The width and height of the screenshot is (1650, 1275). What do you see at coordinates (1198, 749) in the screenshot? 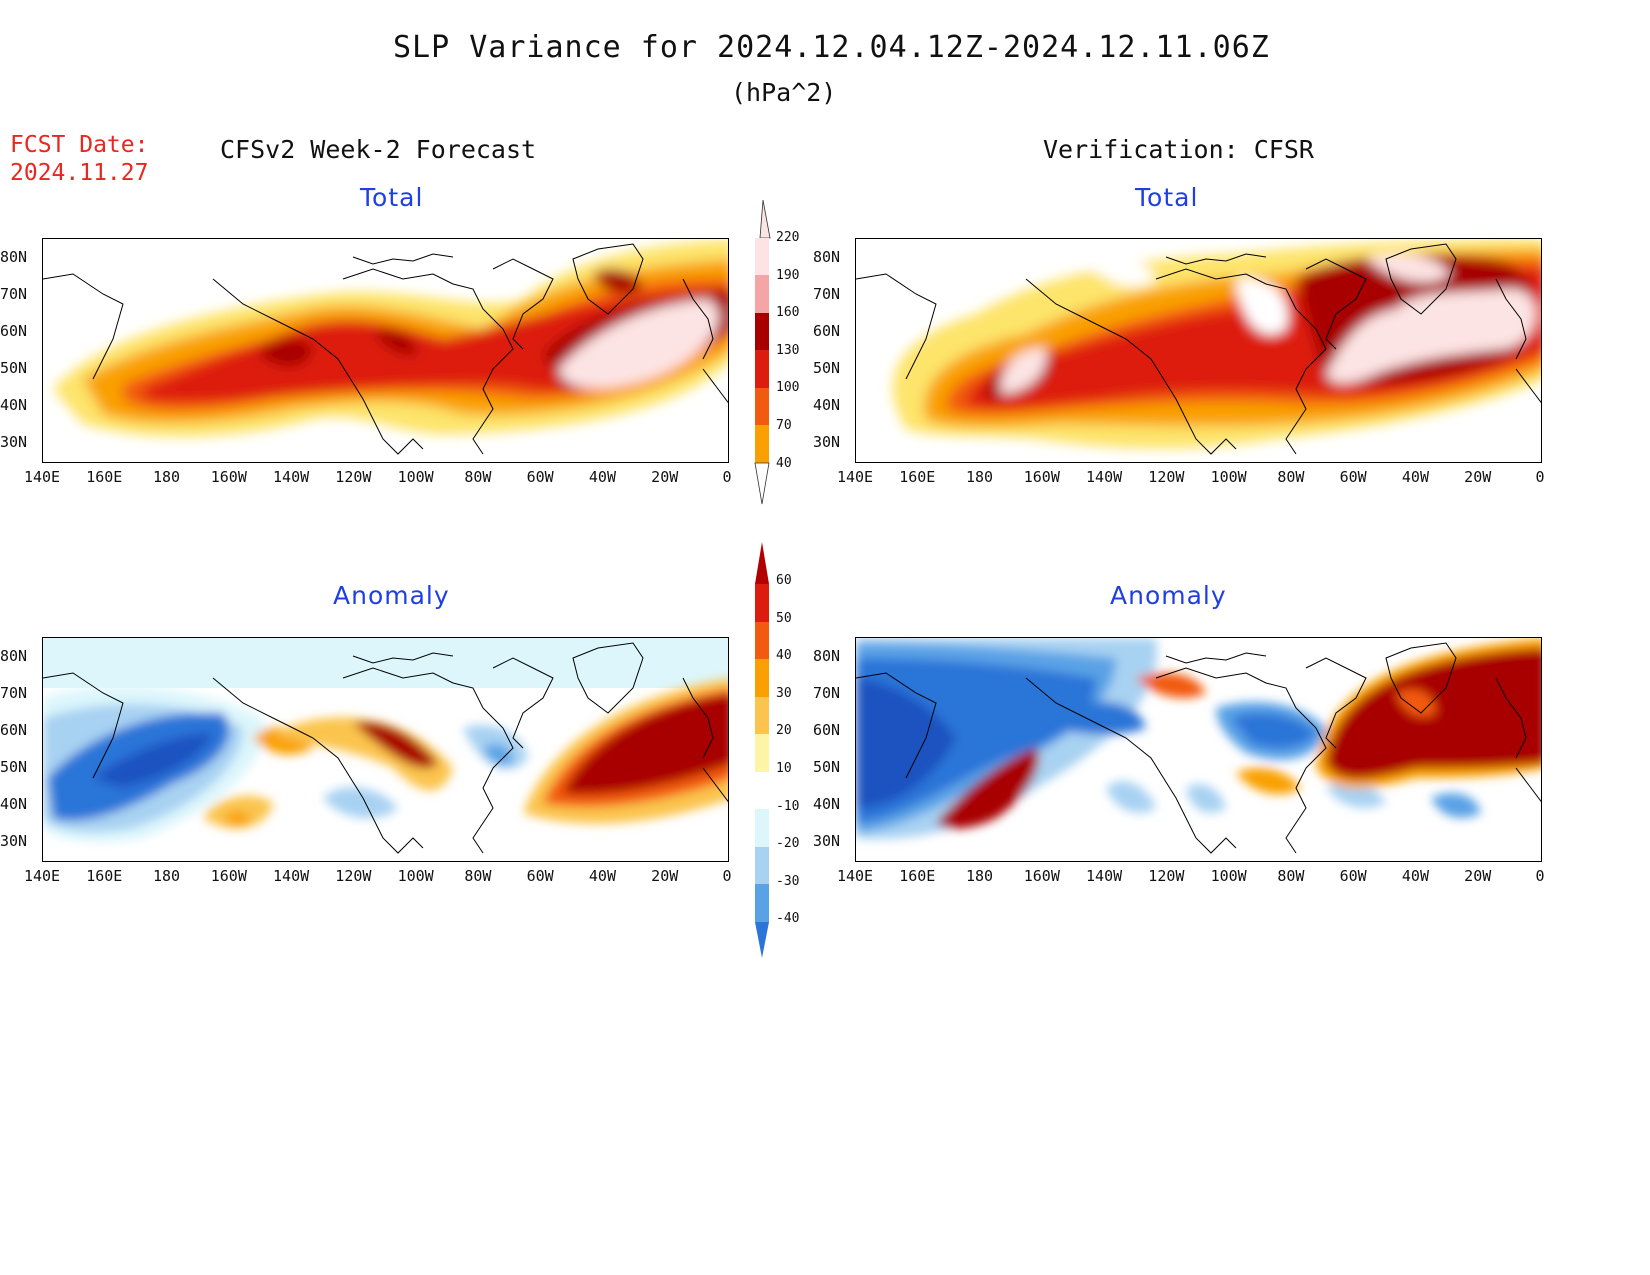
I see `map-verification-anomaly` at bounding box center [1198, 749].